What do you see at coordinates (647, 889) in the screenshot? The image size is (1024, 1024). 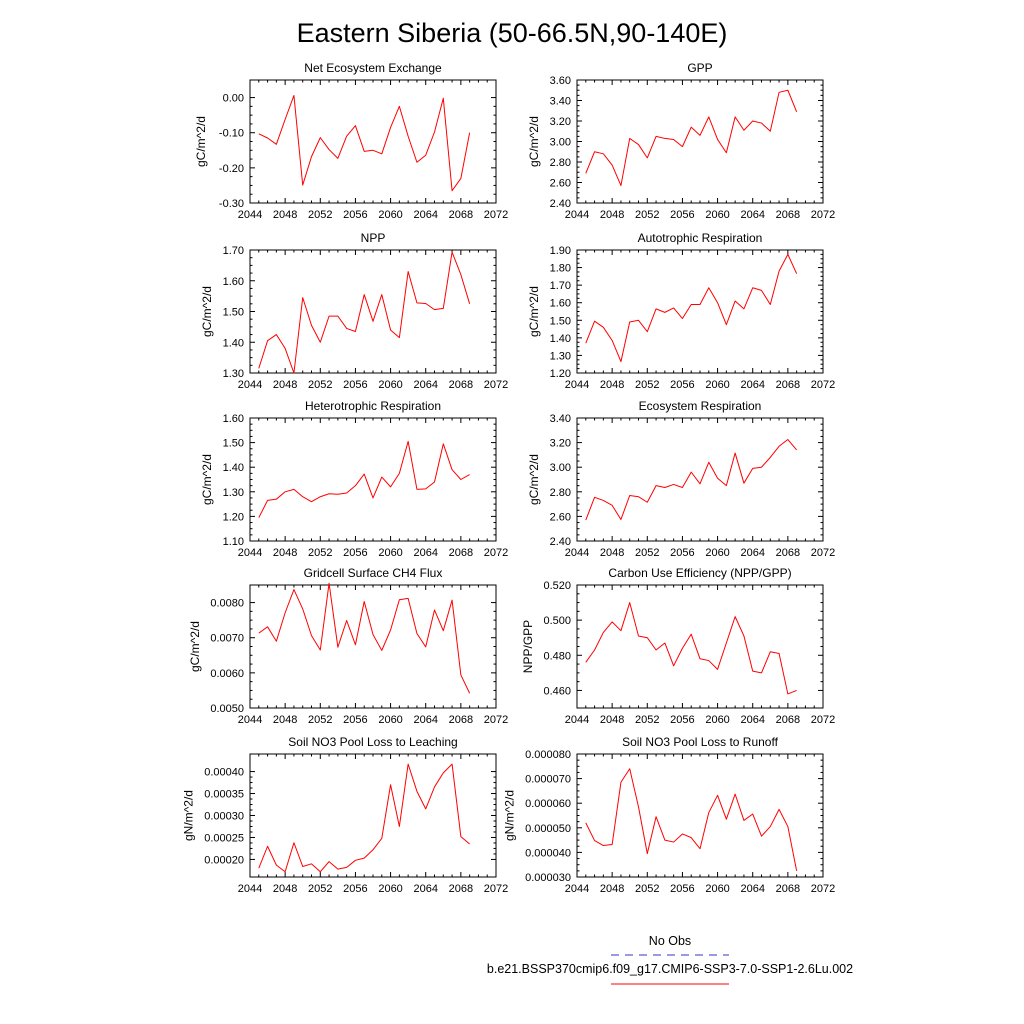 I see `chart-soil-no3-pool-loss-to-runoff-x-tick-label: 2052` at bounding box center [647, 889].